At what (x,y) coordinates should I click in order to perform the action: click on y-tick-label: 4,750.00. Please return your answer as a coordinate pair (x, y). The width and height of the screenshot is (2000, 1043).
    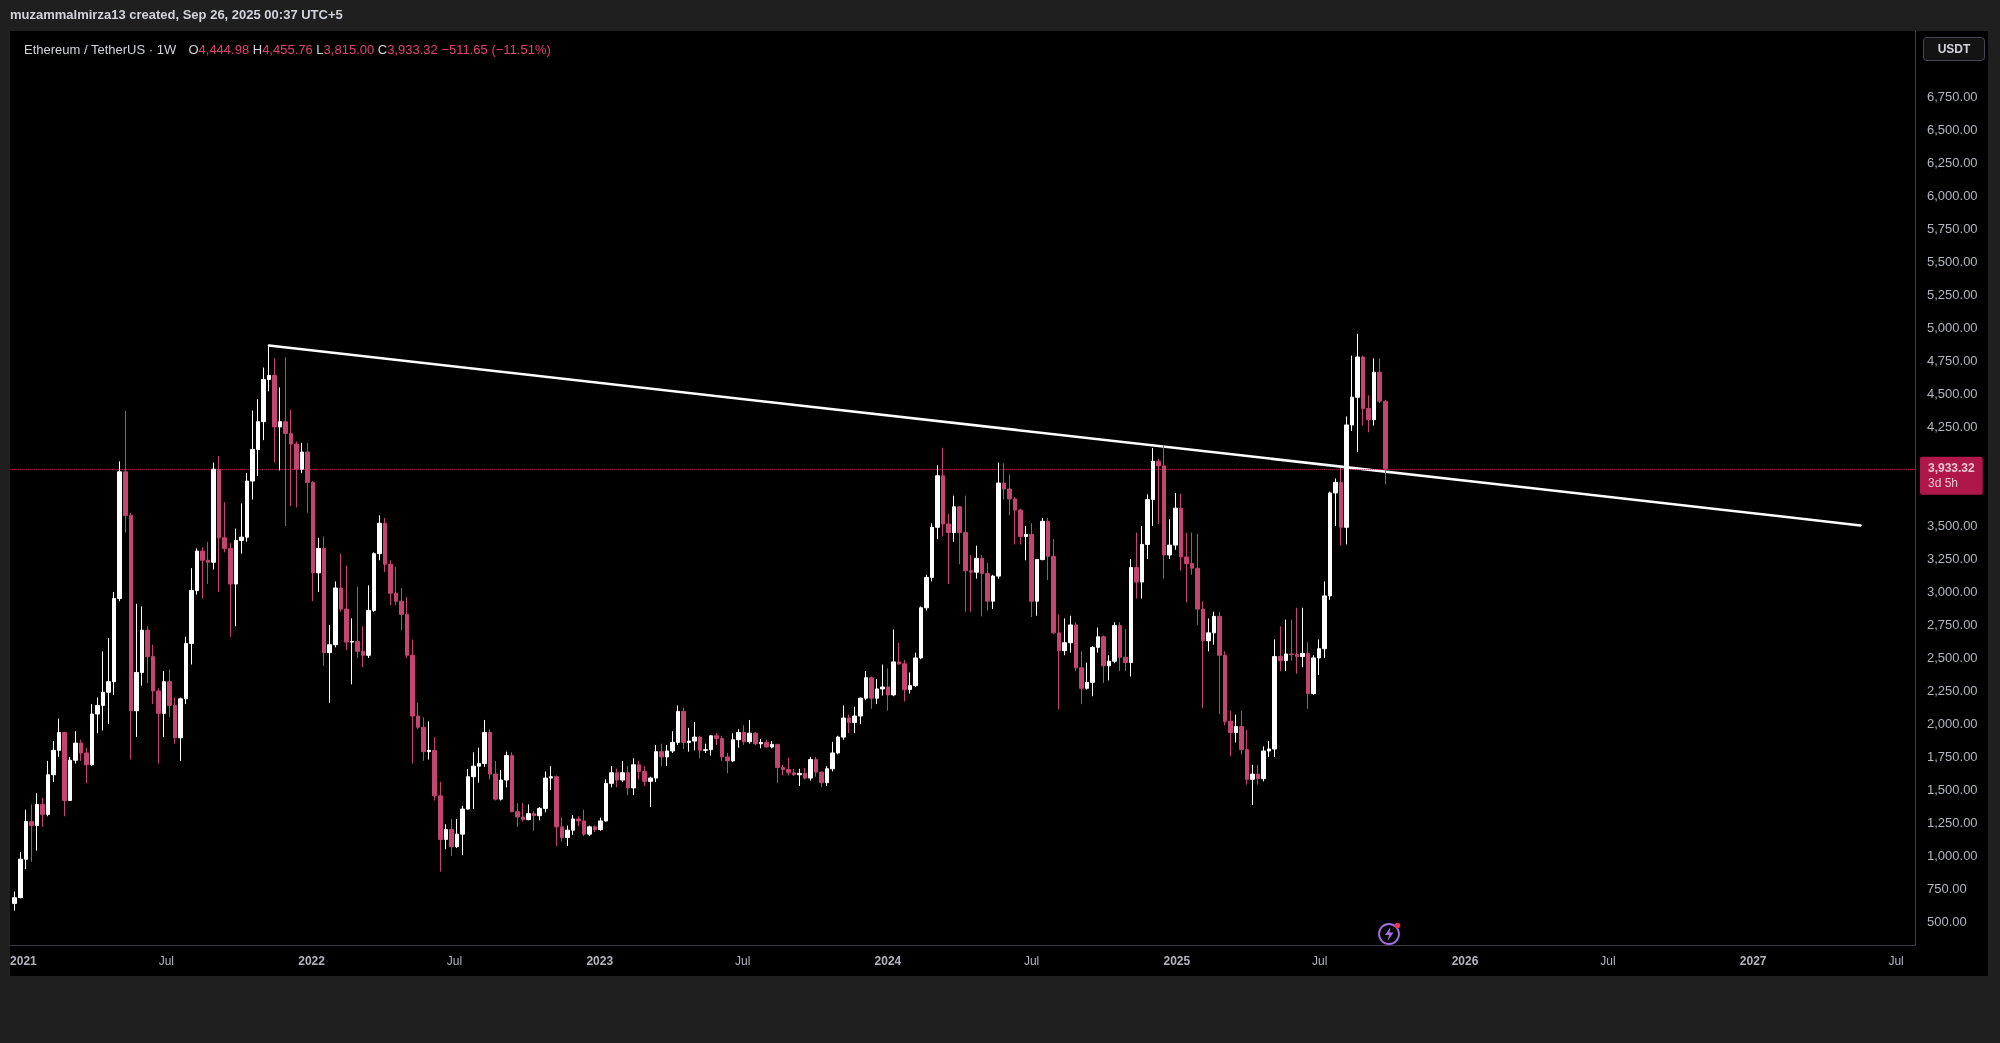
    Looking at the image, I should click on (1952, 361).